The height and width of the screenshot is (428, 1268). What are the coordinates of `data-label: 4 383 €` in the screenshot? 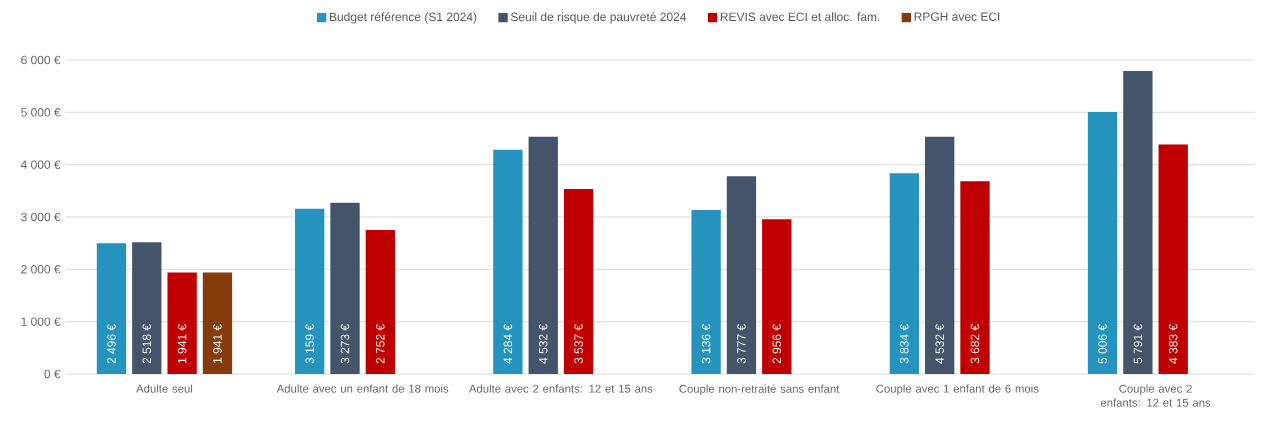 It's located at (1173, 344).